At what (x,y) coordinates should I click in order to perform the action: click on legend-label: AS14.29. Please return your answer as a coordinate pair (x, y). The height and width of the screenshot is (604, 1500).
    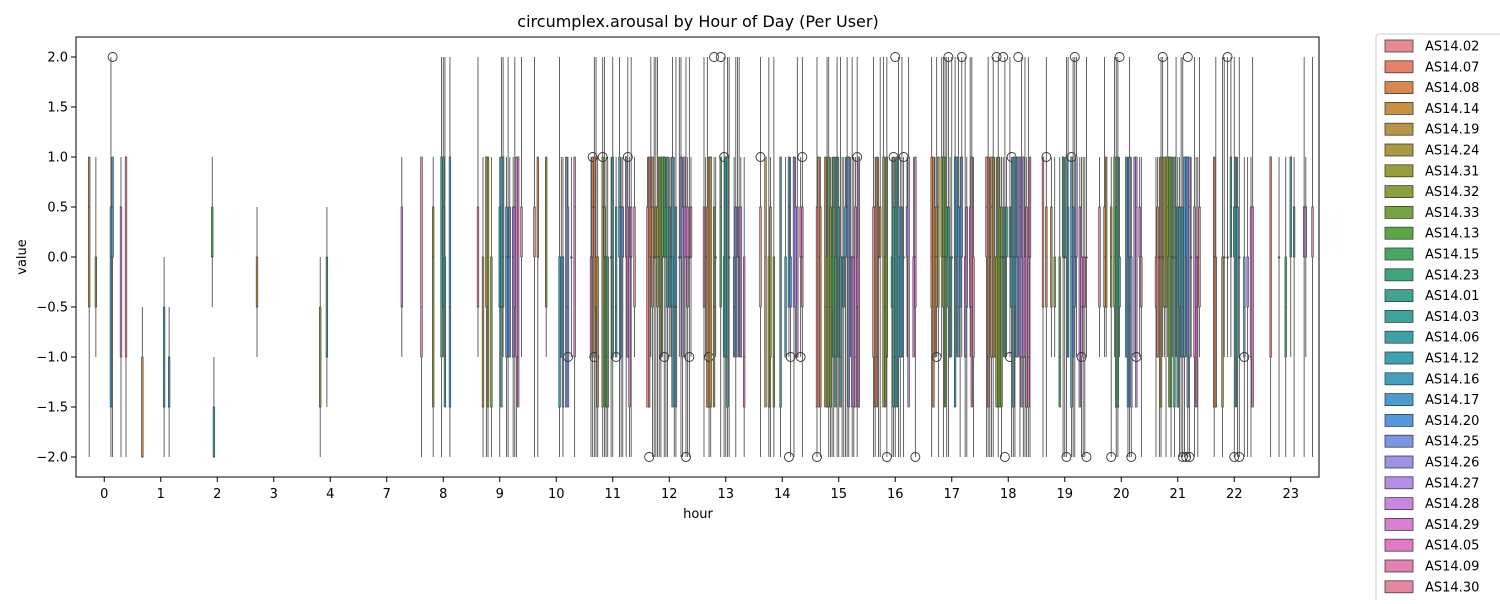
    Looking at the image, I should click on (1452, 525).